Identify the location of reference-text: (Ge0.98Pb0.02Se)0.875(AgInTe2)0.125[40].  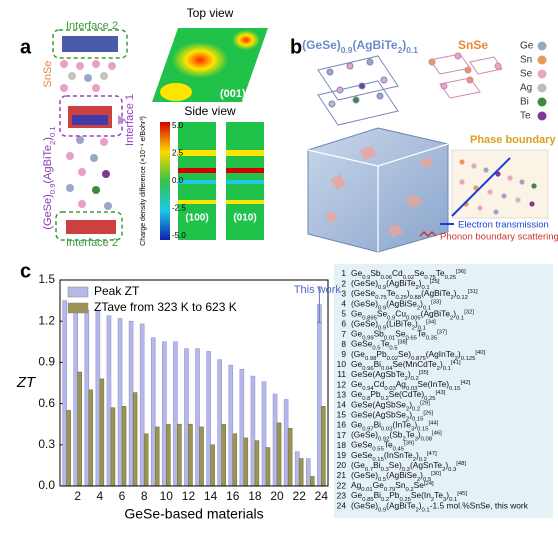
(418, 355).